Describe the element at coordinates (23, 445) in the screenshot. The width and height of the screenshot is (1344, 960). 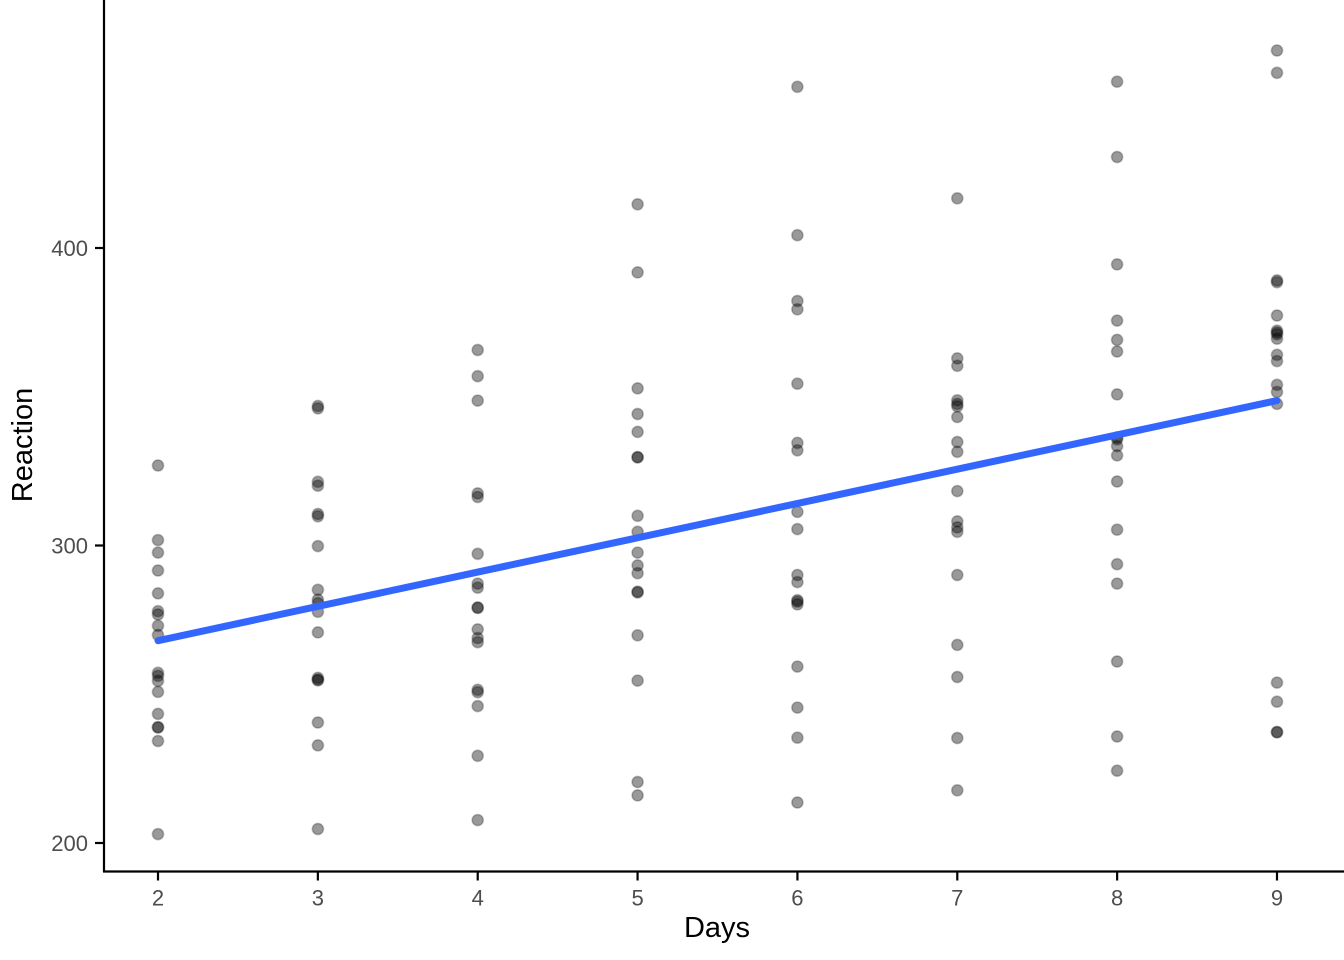
I see `y-axis-title: Reaction` at that location.